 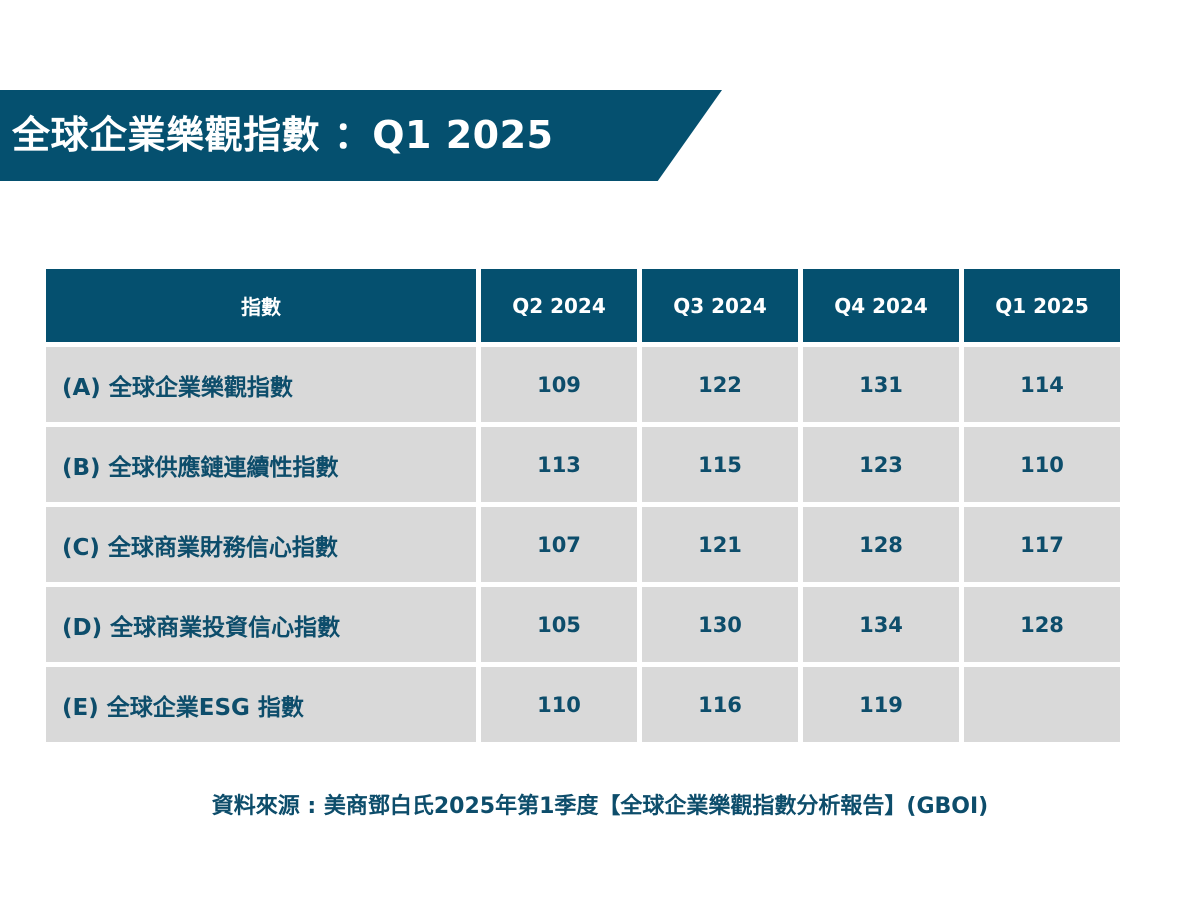 I want to click on table-cell: 121, so click(x=720, y=544).